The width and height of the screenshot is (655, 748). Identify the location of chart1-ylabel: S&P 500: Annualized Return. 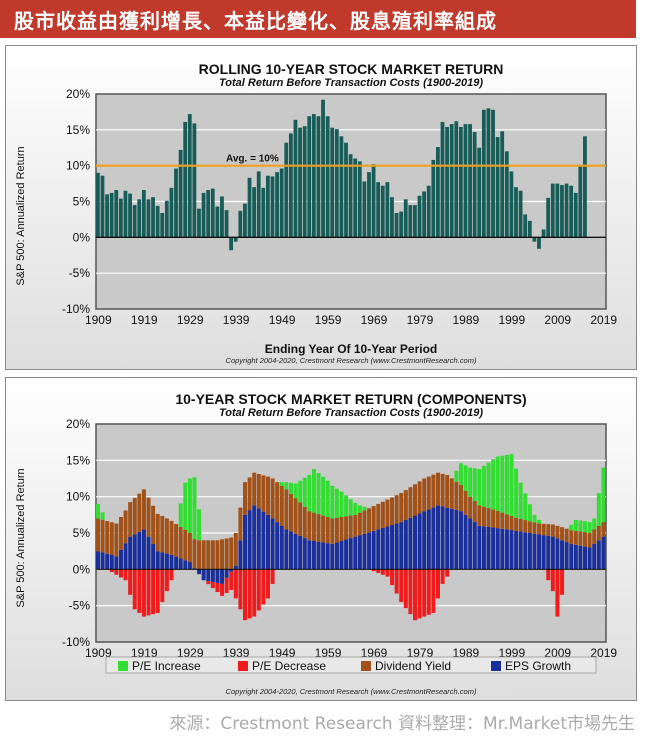
(21, 215).